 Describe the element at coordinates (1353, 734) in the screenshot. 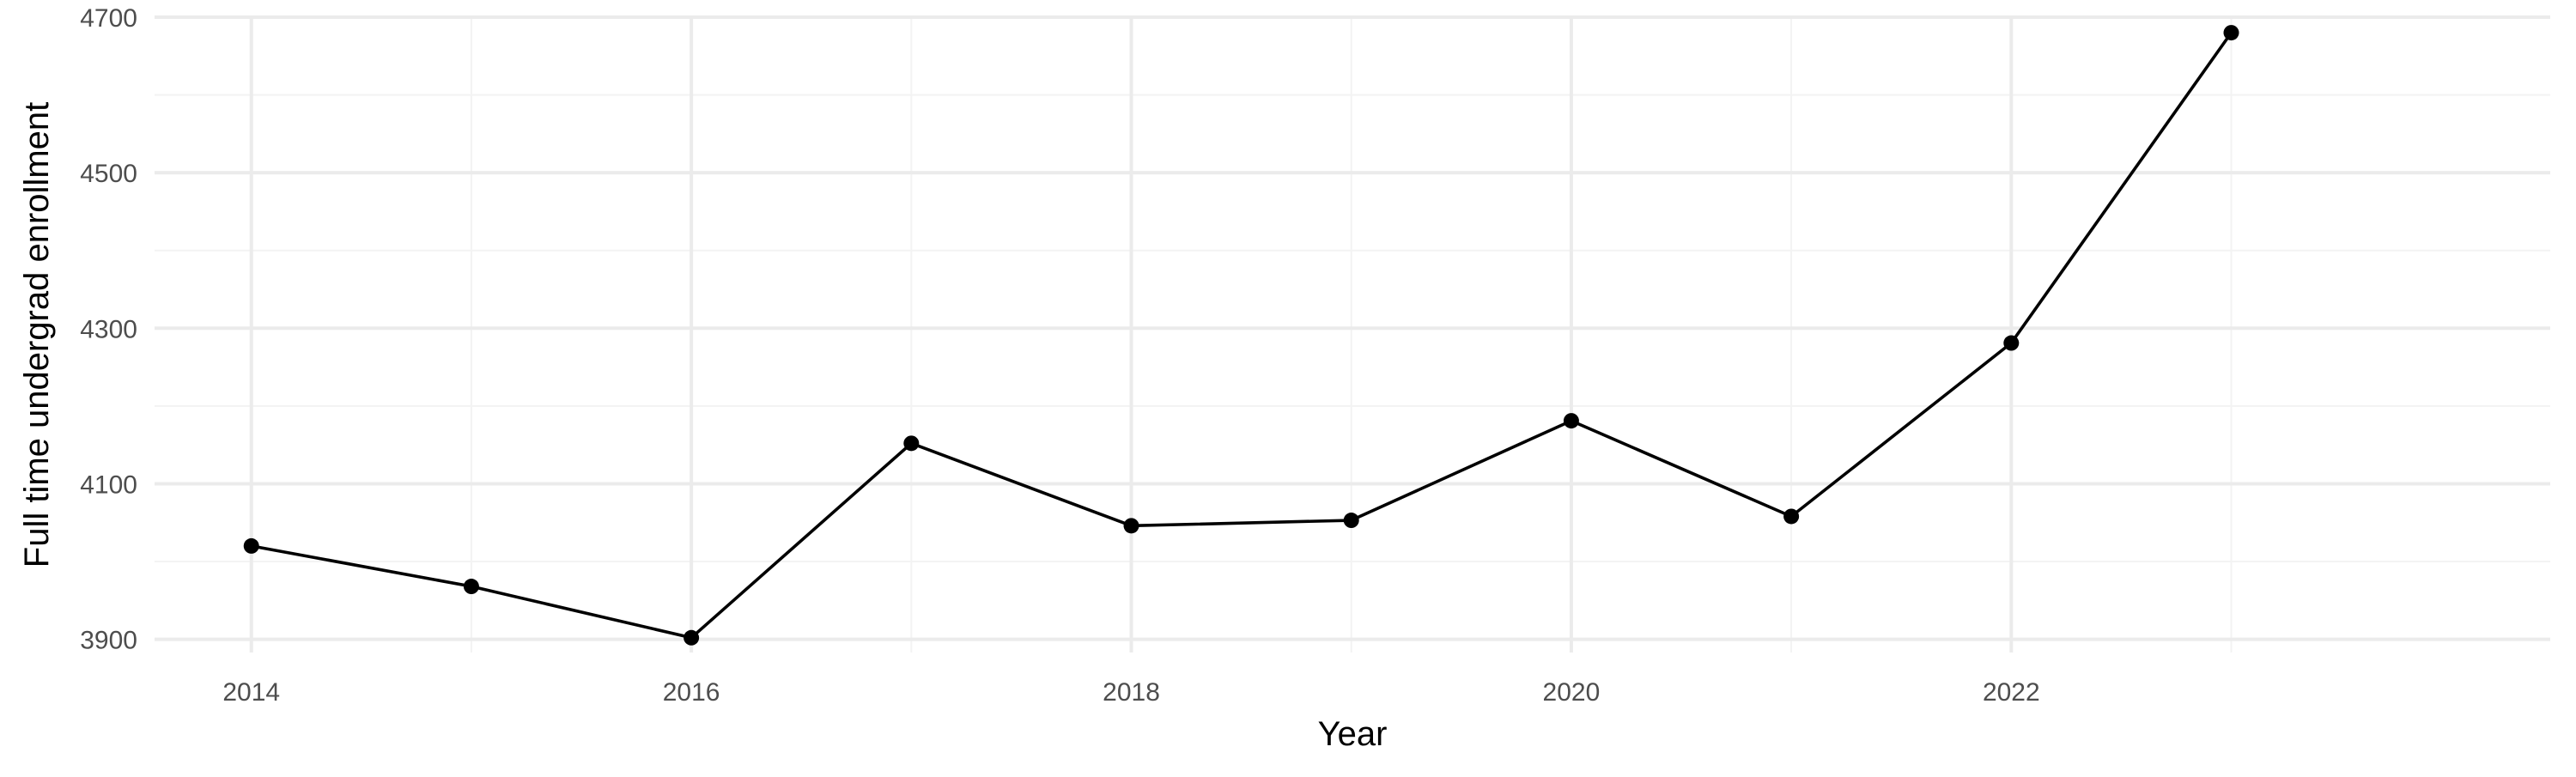

I see `x-axis-title: Year` at that location.